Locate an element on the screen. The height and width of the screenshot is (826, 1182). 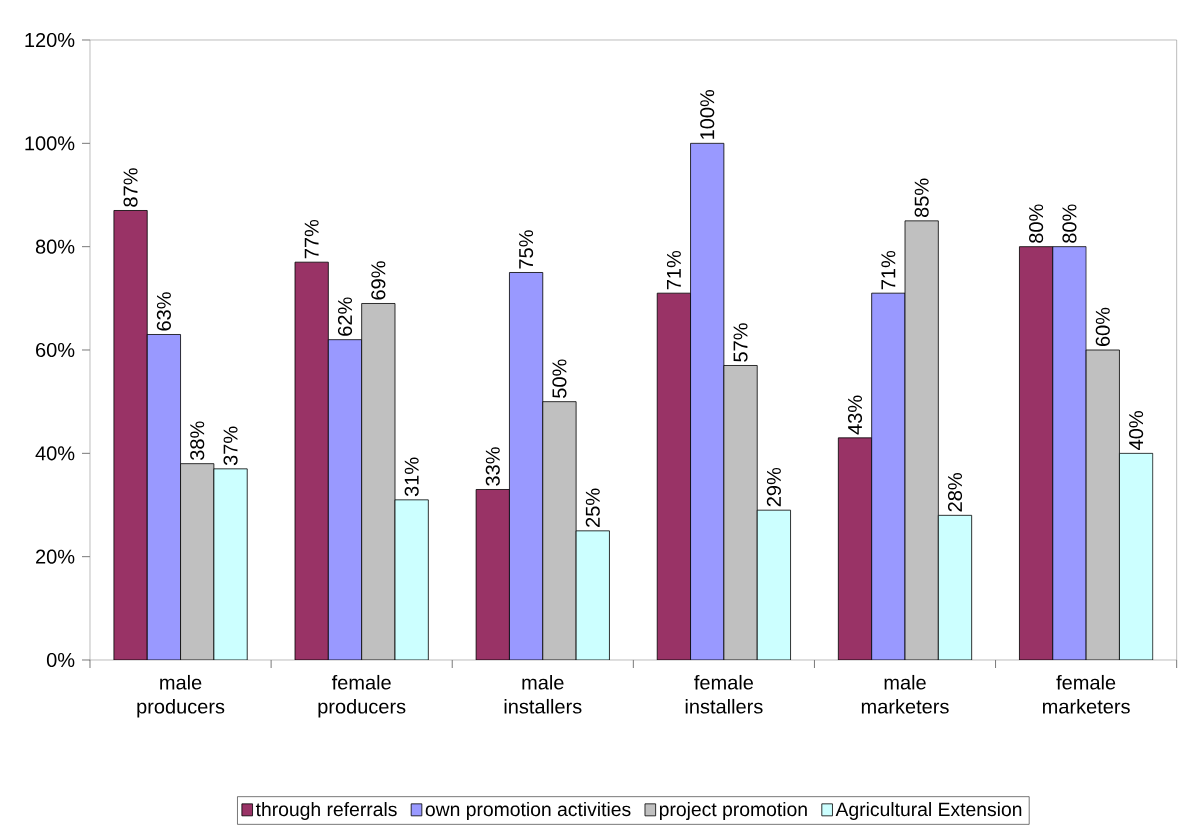
x-tick-label: male marketers is located at coordinates (905, 694).